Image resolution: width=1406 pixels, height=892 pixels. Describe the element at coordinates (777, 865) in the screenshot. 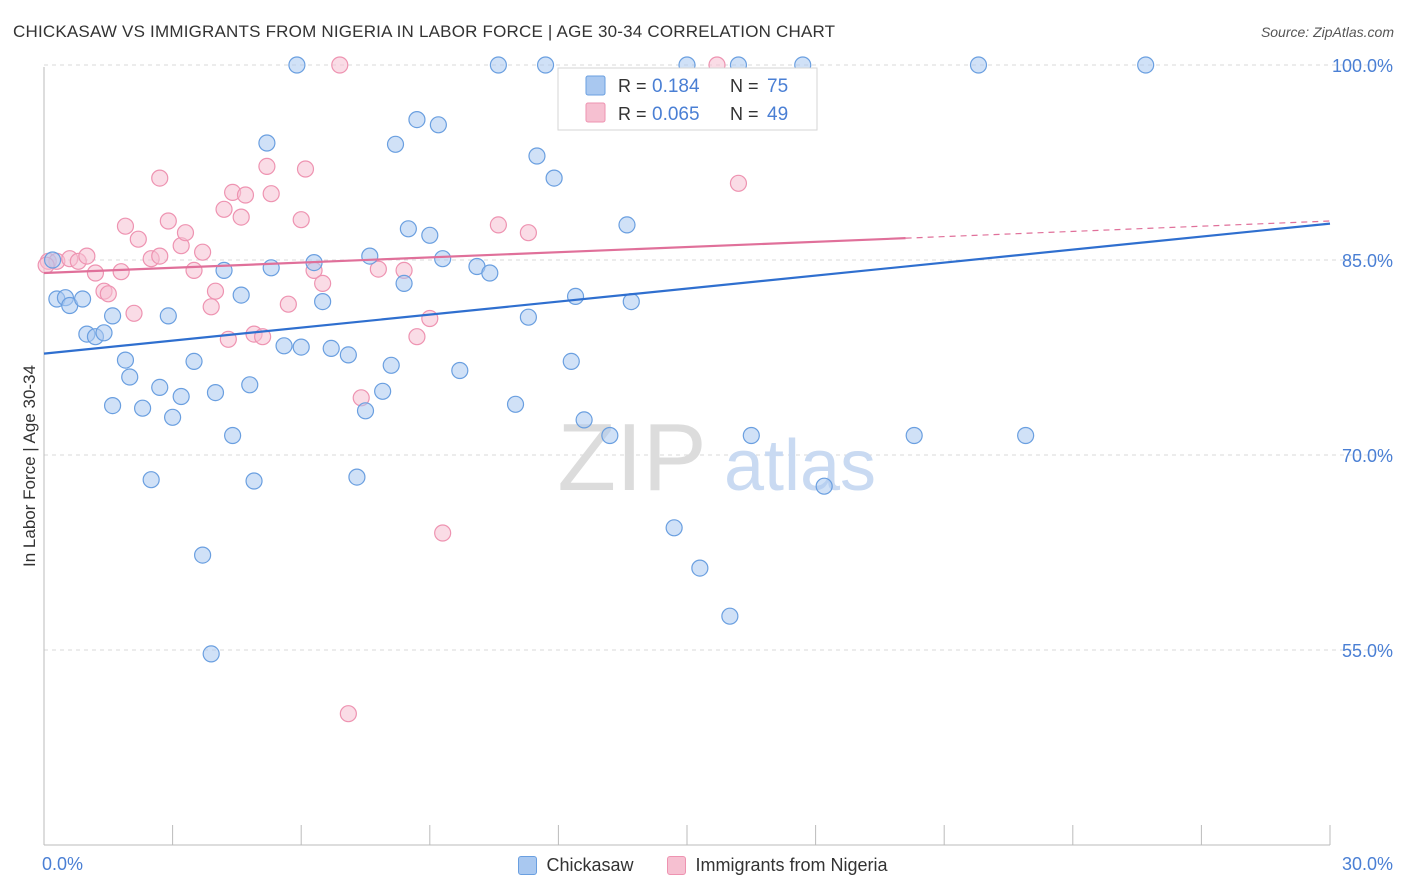

I see `legend-item-nigeria: Immigrants from Nigeria` at that location.